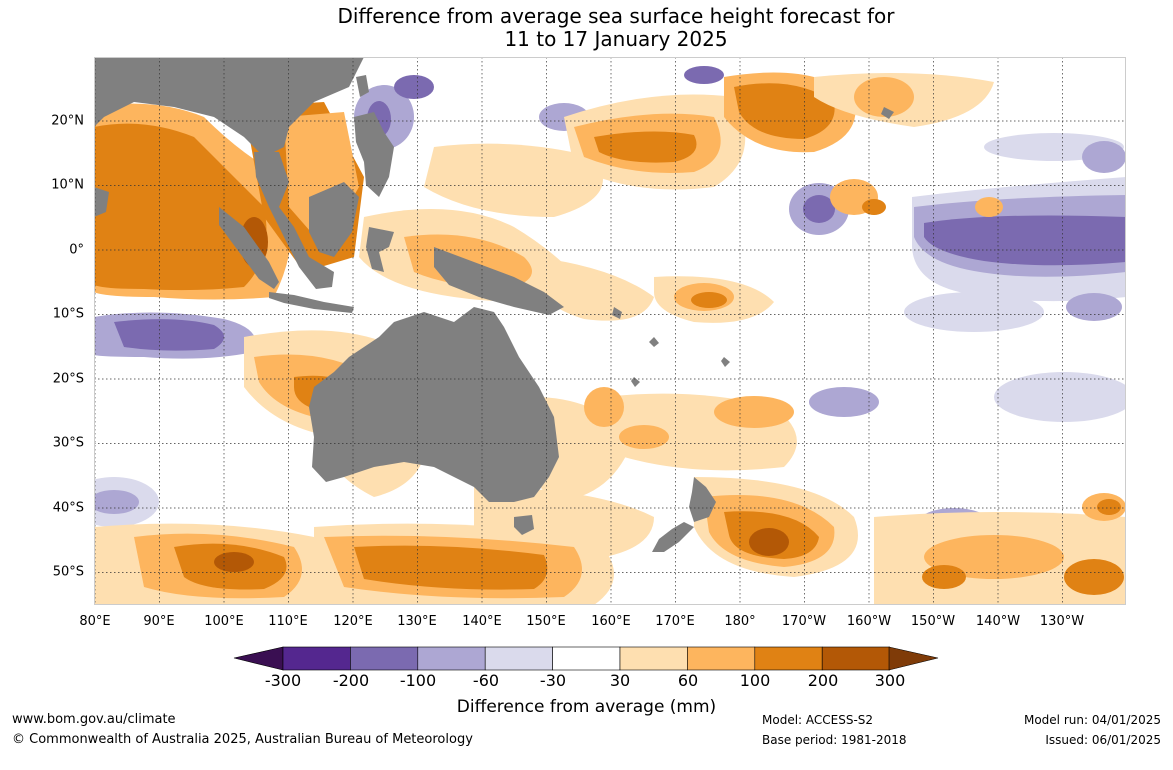 This screenshot has height=770, width=1173. Describe the element at coordinates (1103, 740) in the screenshot. I see `issued-text: Issued: 06/01/2025` at that location.